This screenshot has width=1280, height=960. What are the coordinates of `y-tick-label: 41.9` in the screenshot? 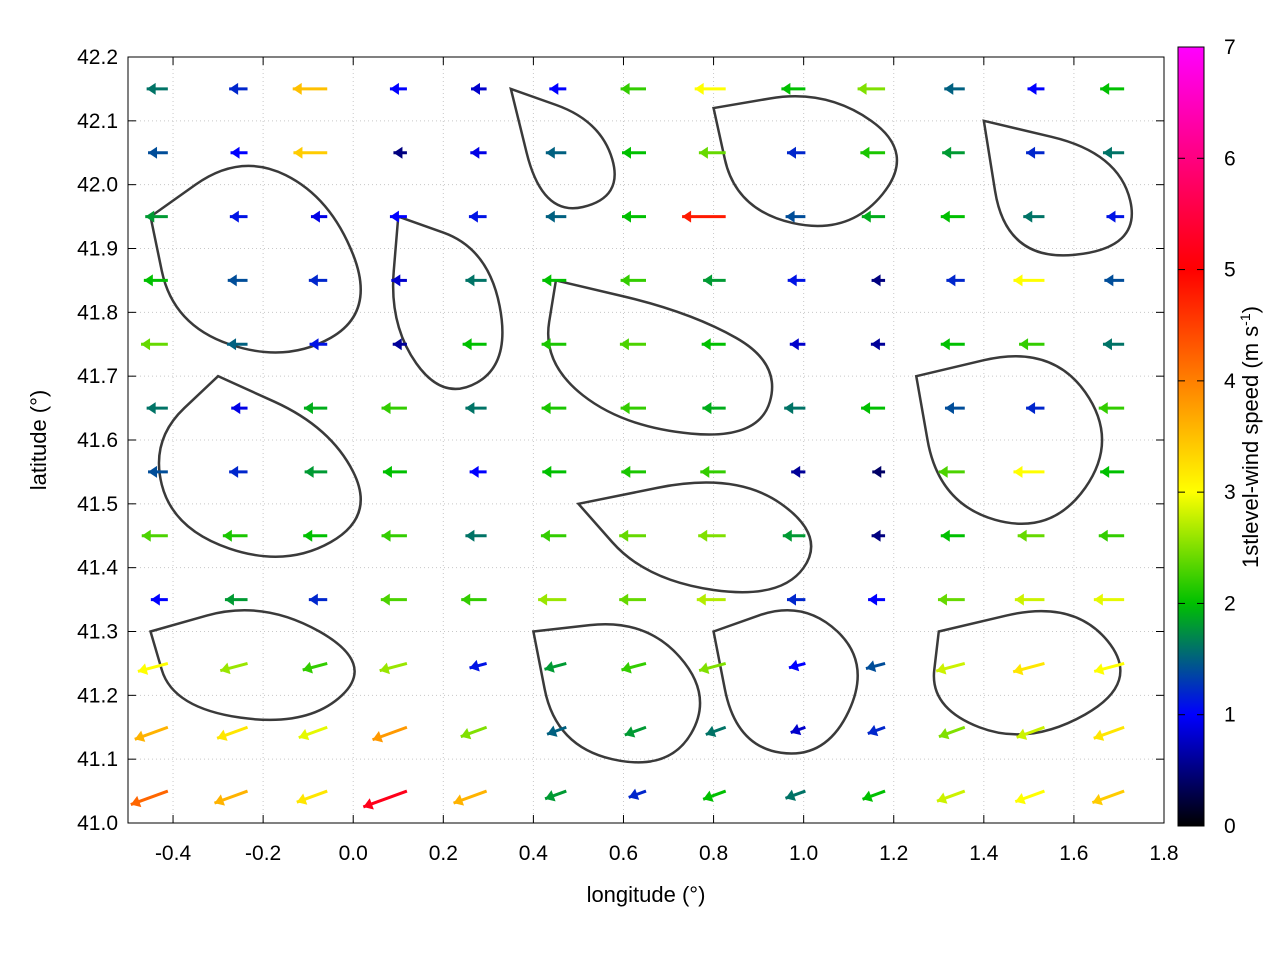 It's located at (97, 249).